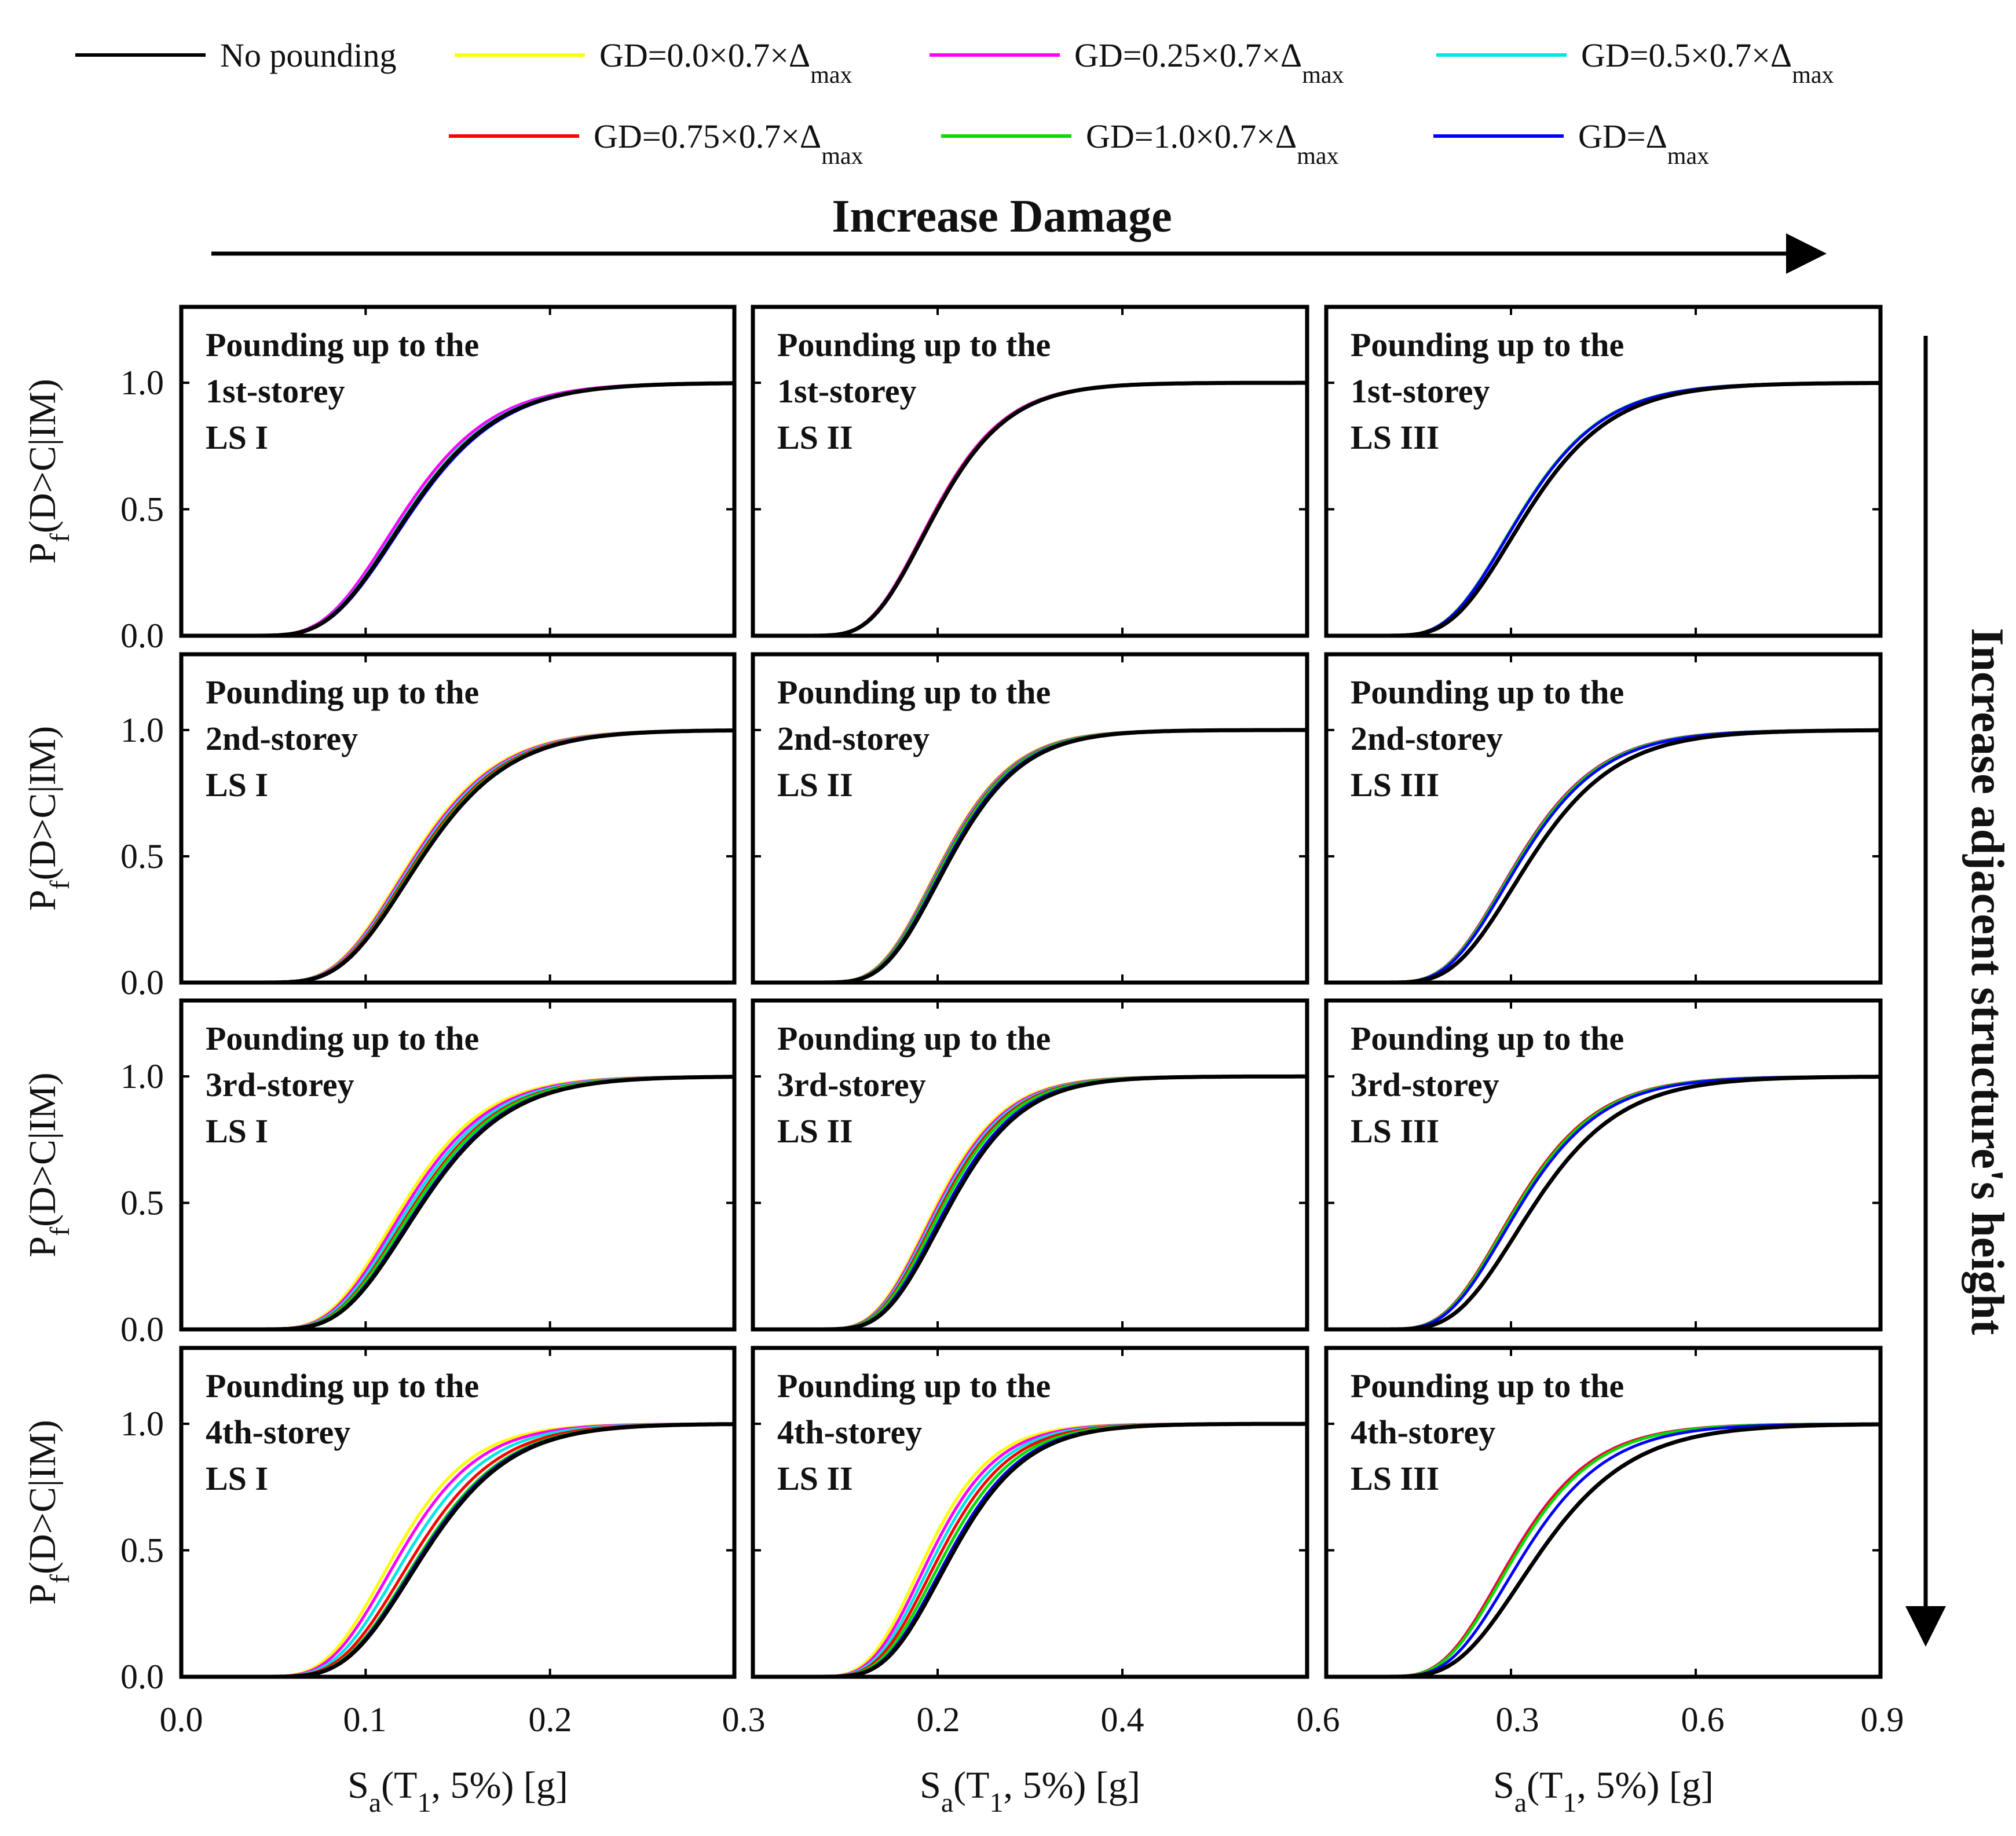  Describe the element at coordinates (1122, 1720) in the screenshot. I see `x-tick-label: 0.4` at that location.